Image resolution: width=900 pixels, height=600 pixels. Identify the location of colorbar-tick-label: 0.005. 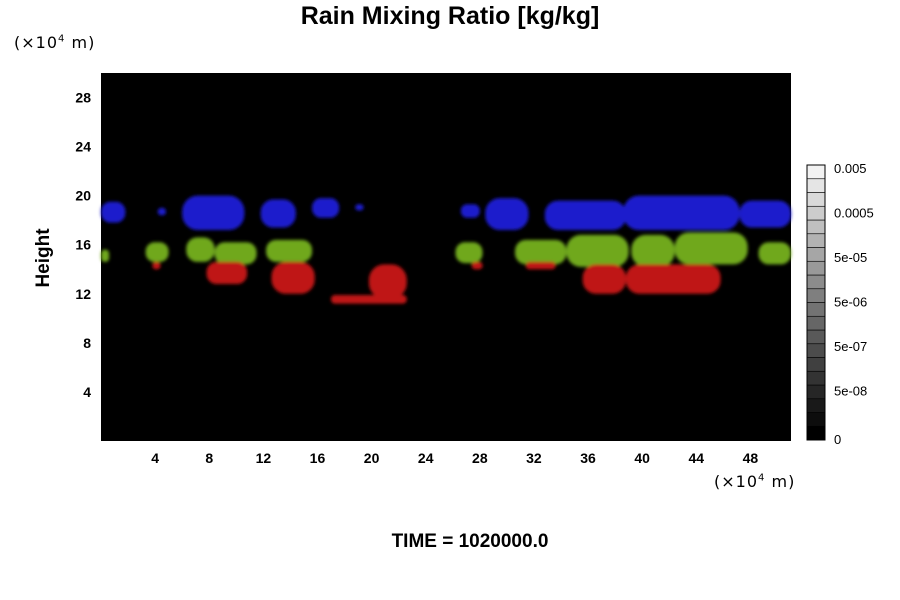
(850, 168).